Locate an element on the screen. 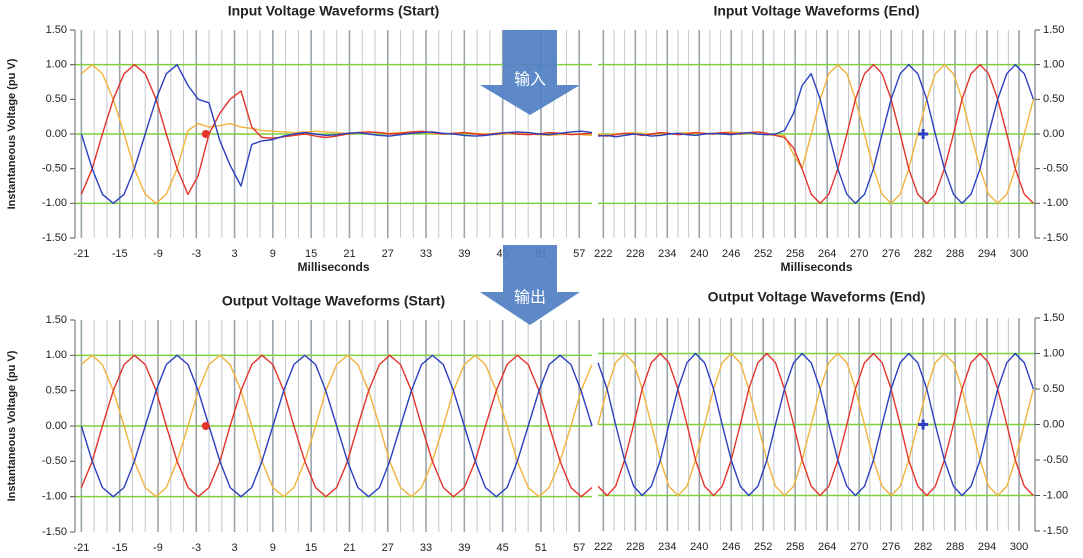 Image resolution: width=1083 pixels, height=558 pixels. x-tick-label: 45 is located at coordinates (503, 548).